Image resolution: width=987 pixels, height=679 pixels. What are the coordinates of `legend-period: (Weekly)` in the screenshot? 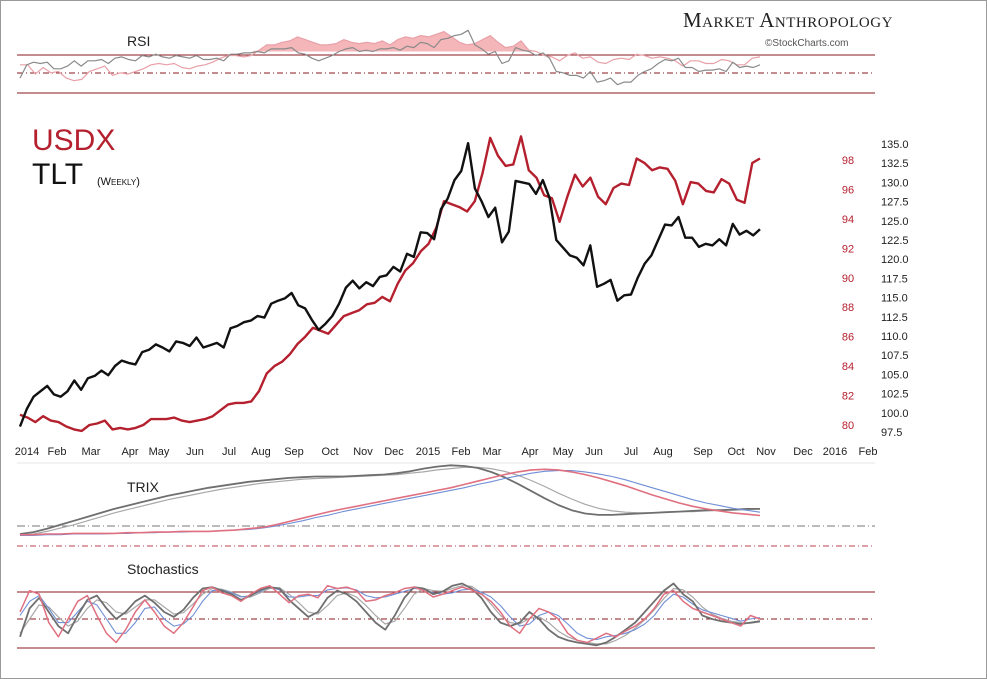 It's located at (118, 182).